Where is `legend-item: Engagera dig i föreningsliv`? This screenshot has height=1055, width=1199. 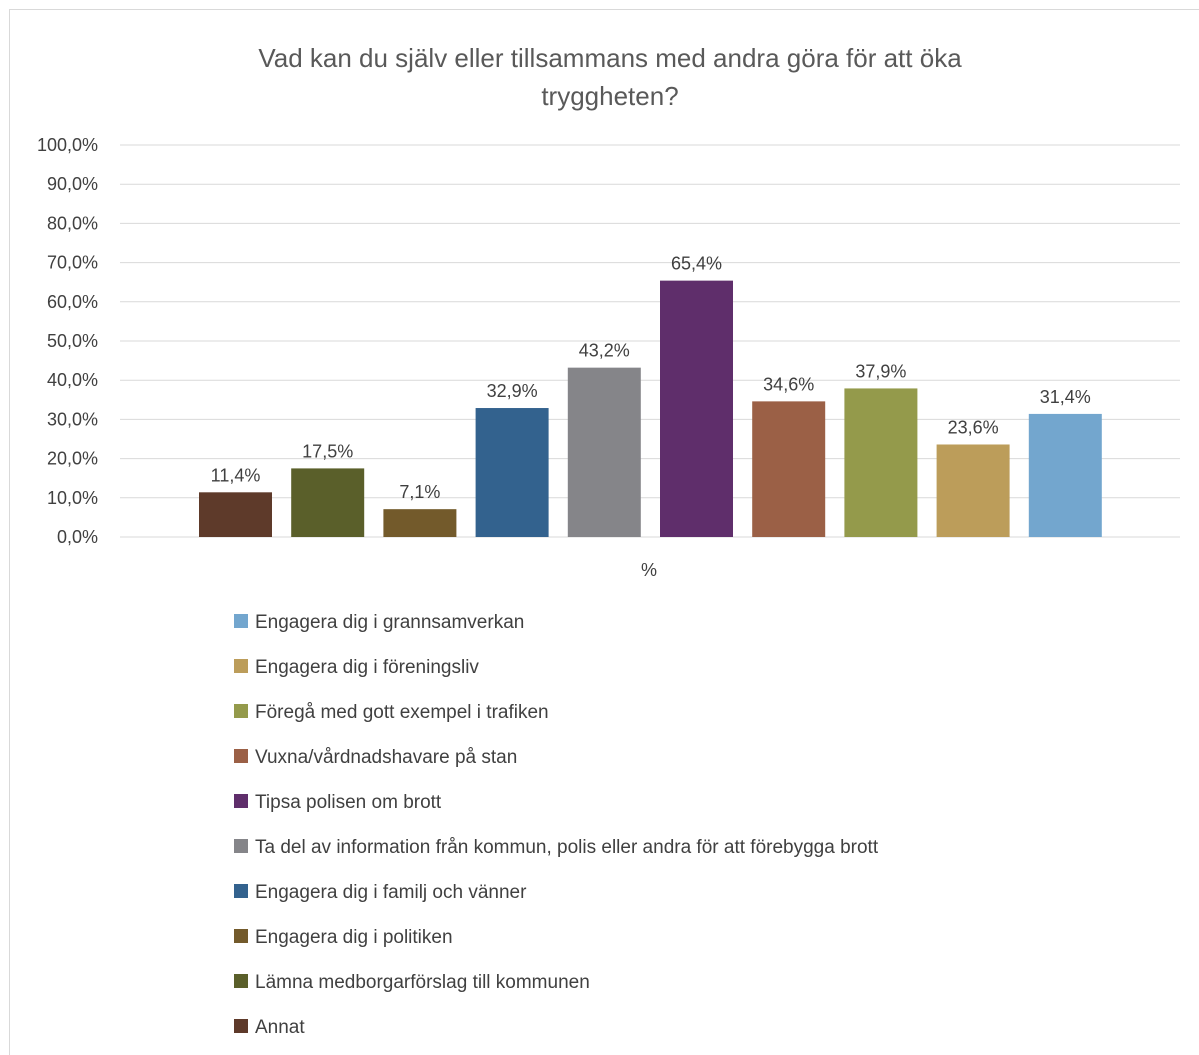
legend-item: Engagera dig i föreningsliv is located at coordinates (356, 667).